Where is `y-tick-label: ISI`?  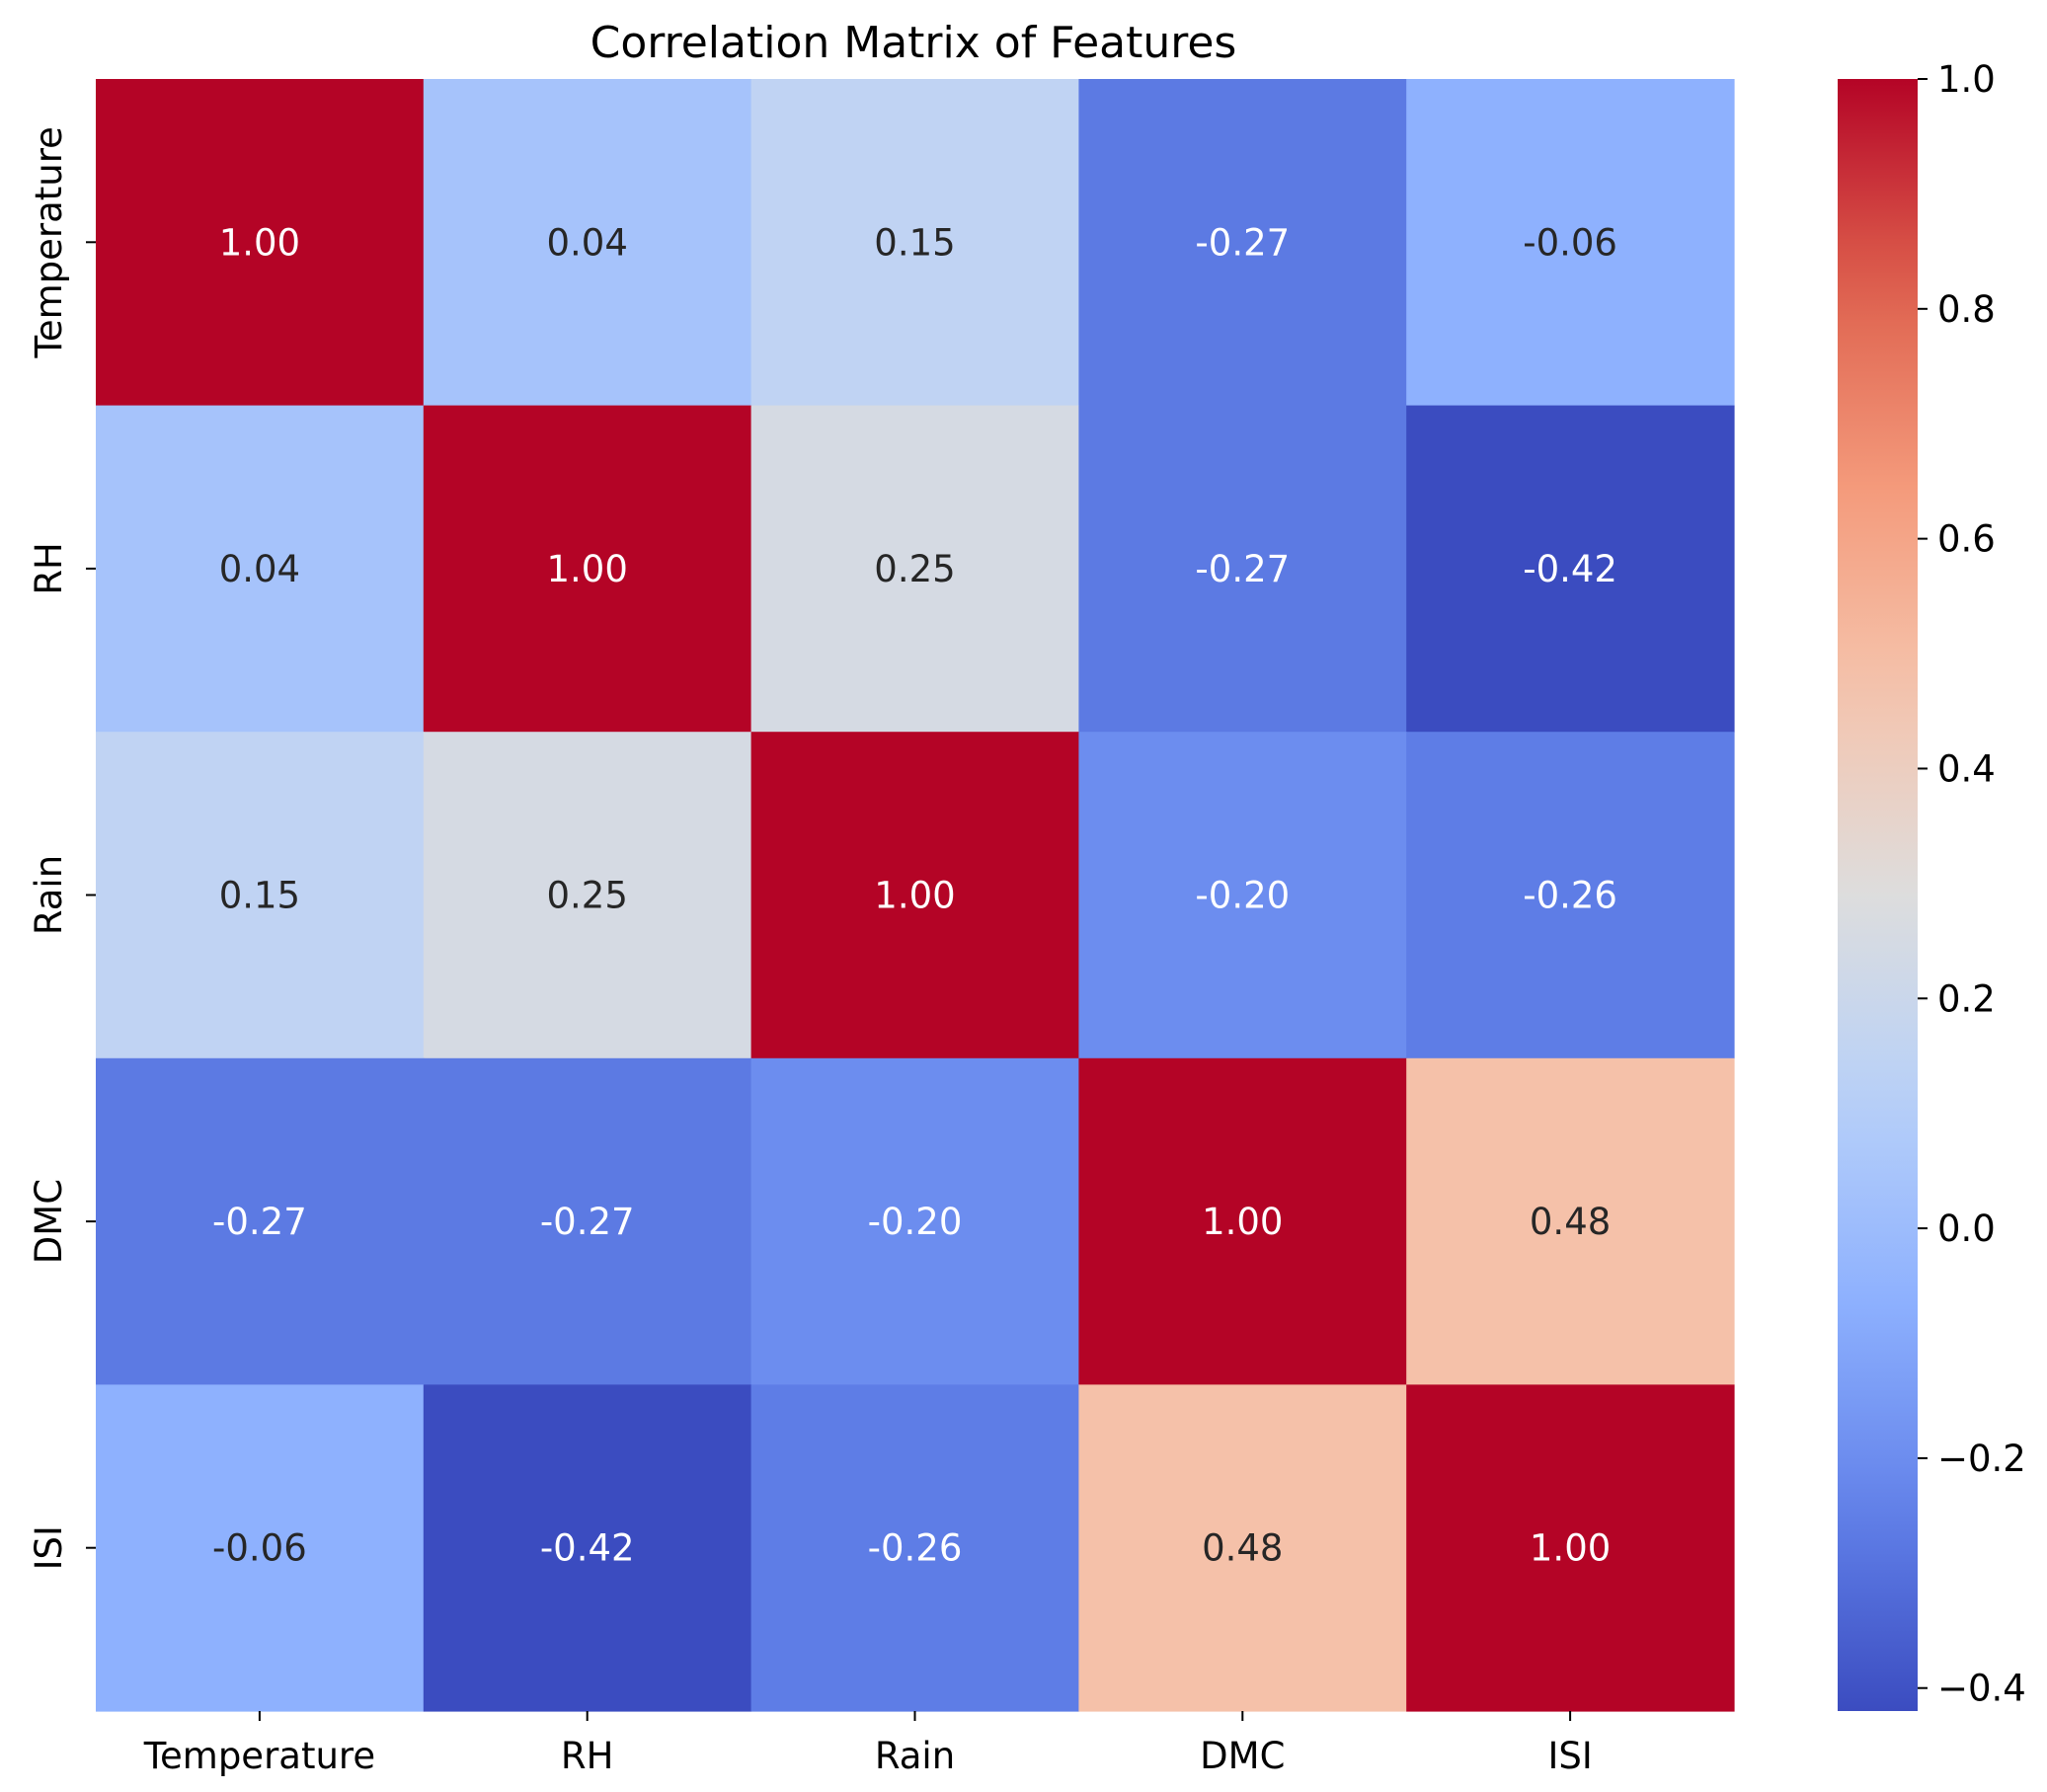
y-tick-label: ISI is located at coordinates (49, 1547).